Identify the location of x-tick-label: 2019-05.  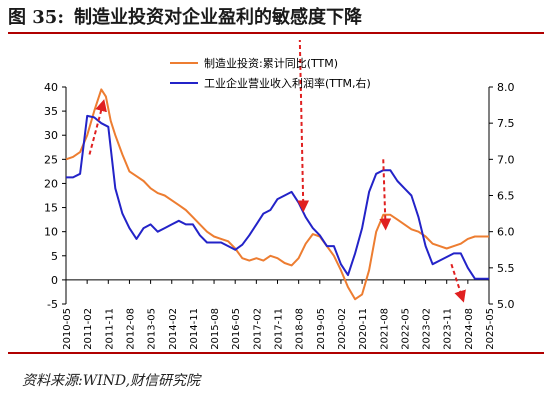
(321, 329).